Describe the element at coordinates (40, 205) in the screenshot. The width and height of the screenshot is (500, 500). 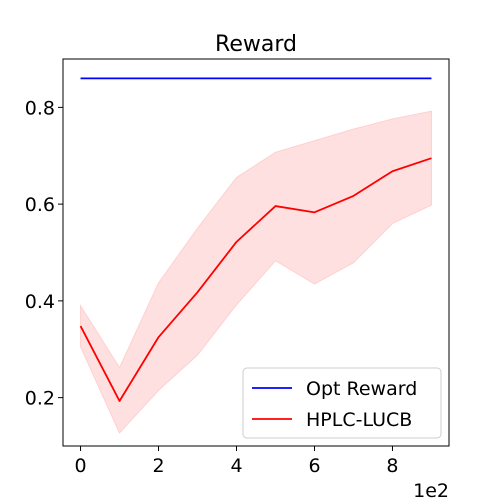
I see `y-tick-label: 0.6` at that location.